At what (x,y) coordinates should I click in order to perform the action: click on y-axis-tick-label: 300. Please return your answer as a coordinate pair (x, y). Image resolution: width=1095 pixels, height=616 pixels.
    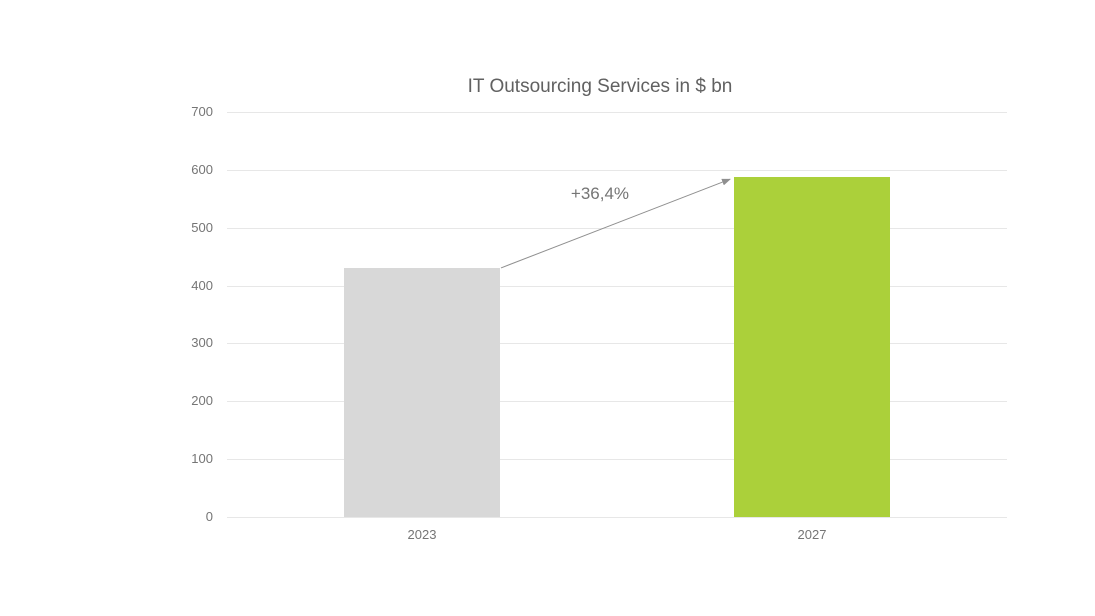
    Looking at the image, I should click on (202, 343).